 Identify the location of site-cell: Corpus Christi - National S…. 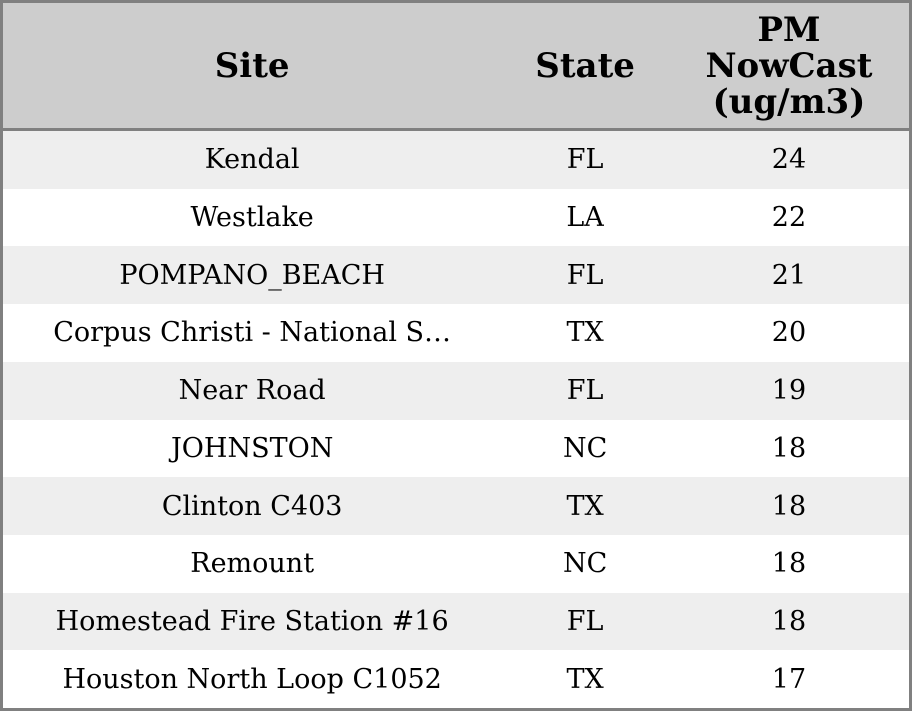
(252, 333).